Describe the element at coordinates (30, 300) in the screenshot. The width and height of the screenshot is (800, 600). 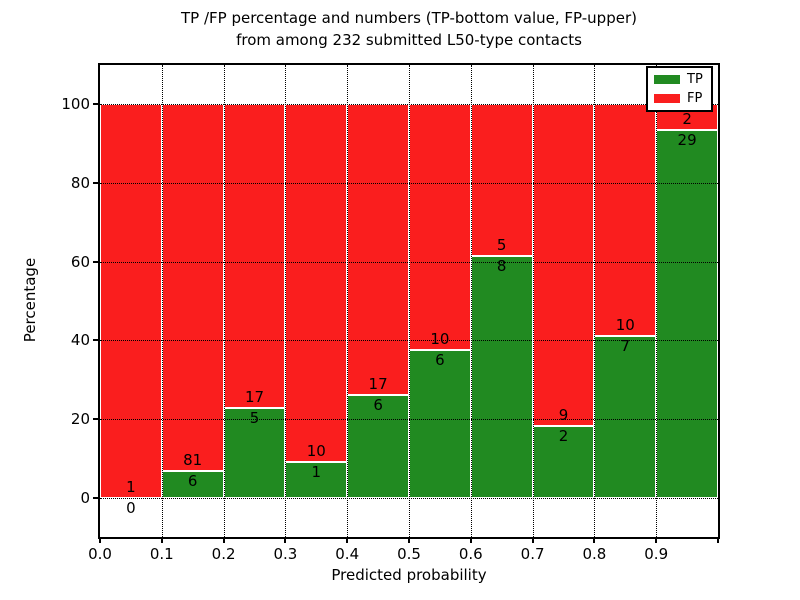
I see `y-axis-label: Percentage` at that location.